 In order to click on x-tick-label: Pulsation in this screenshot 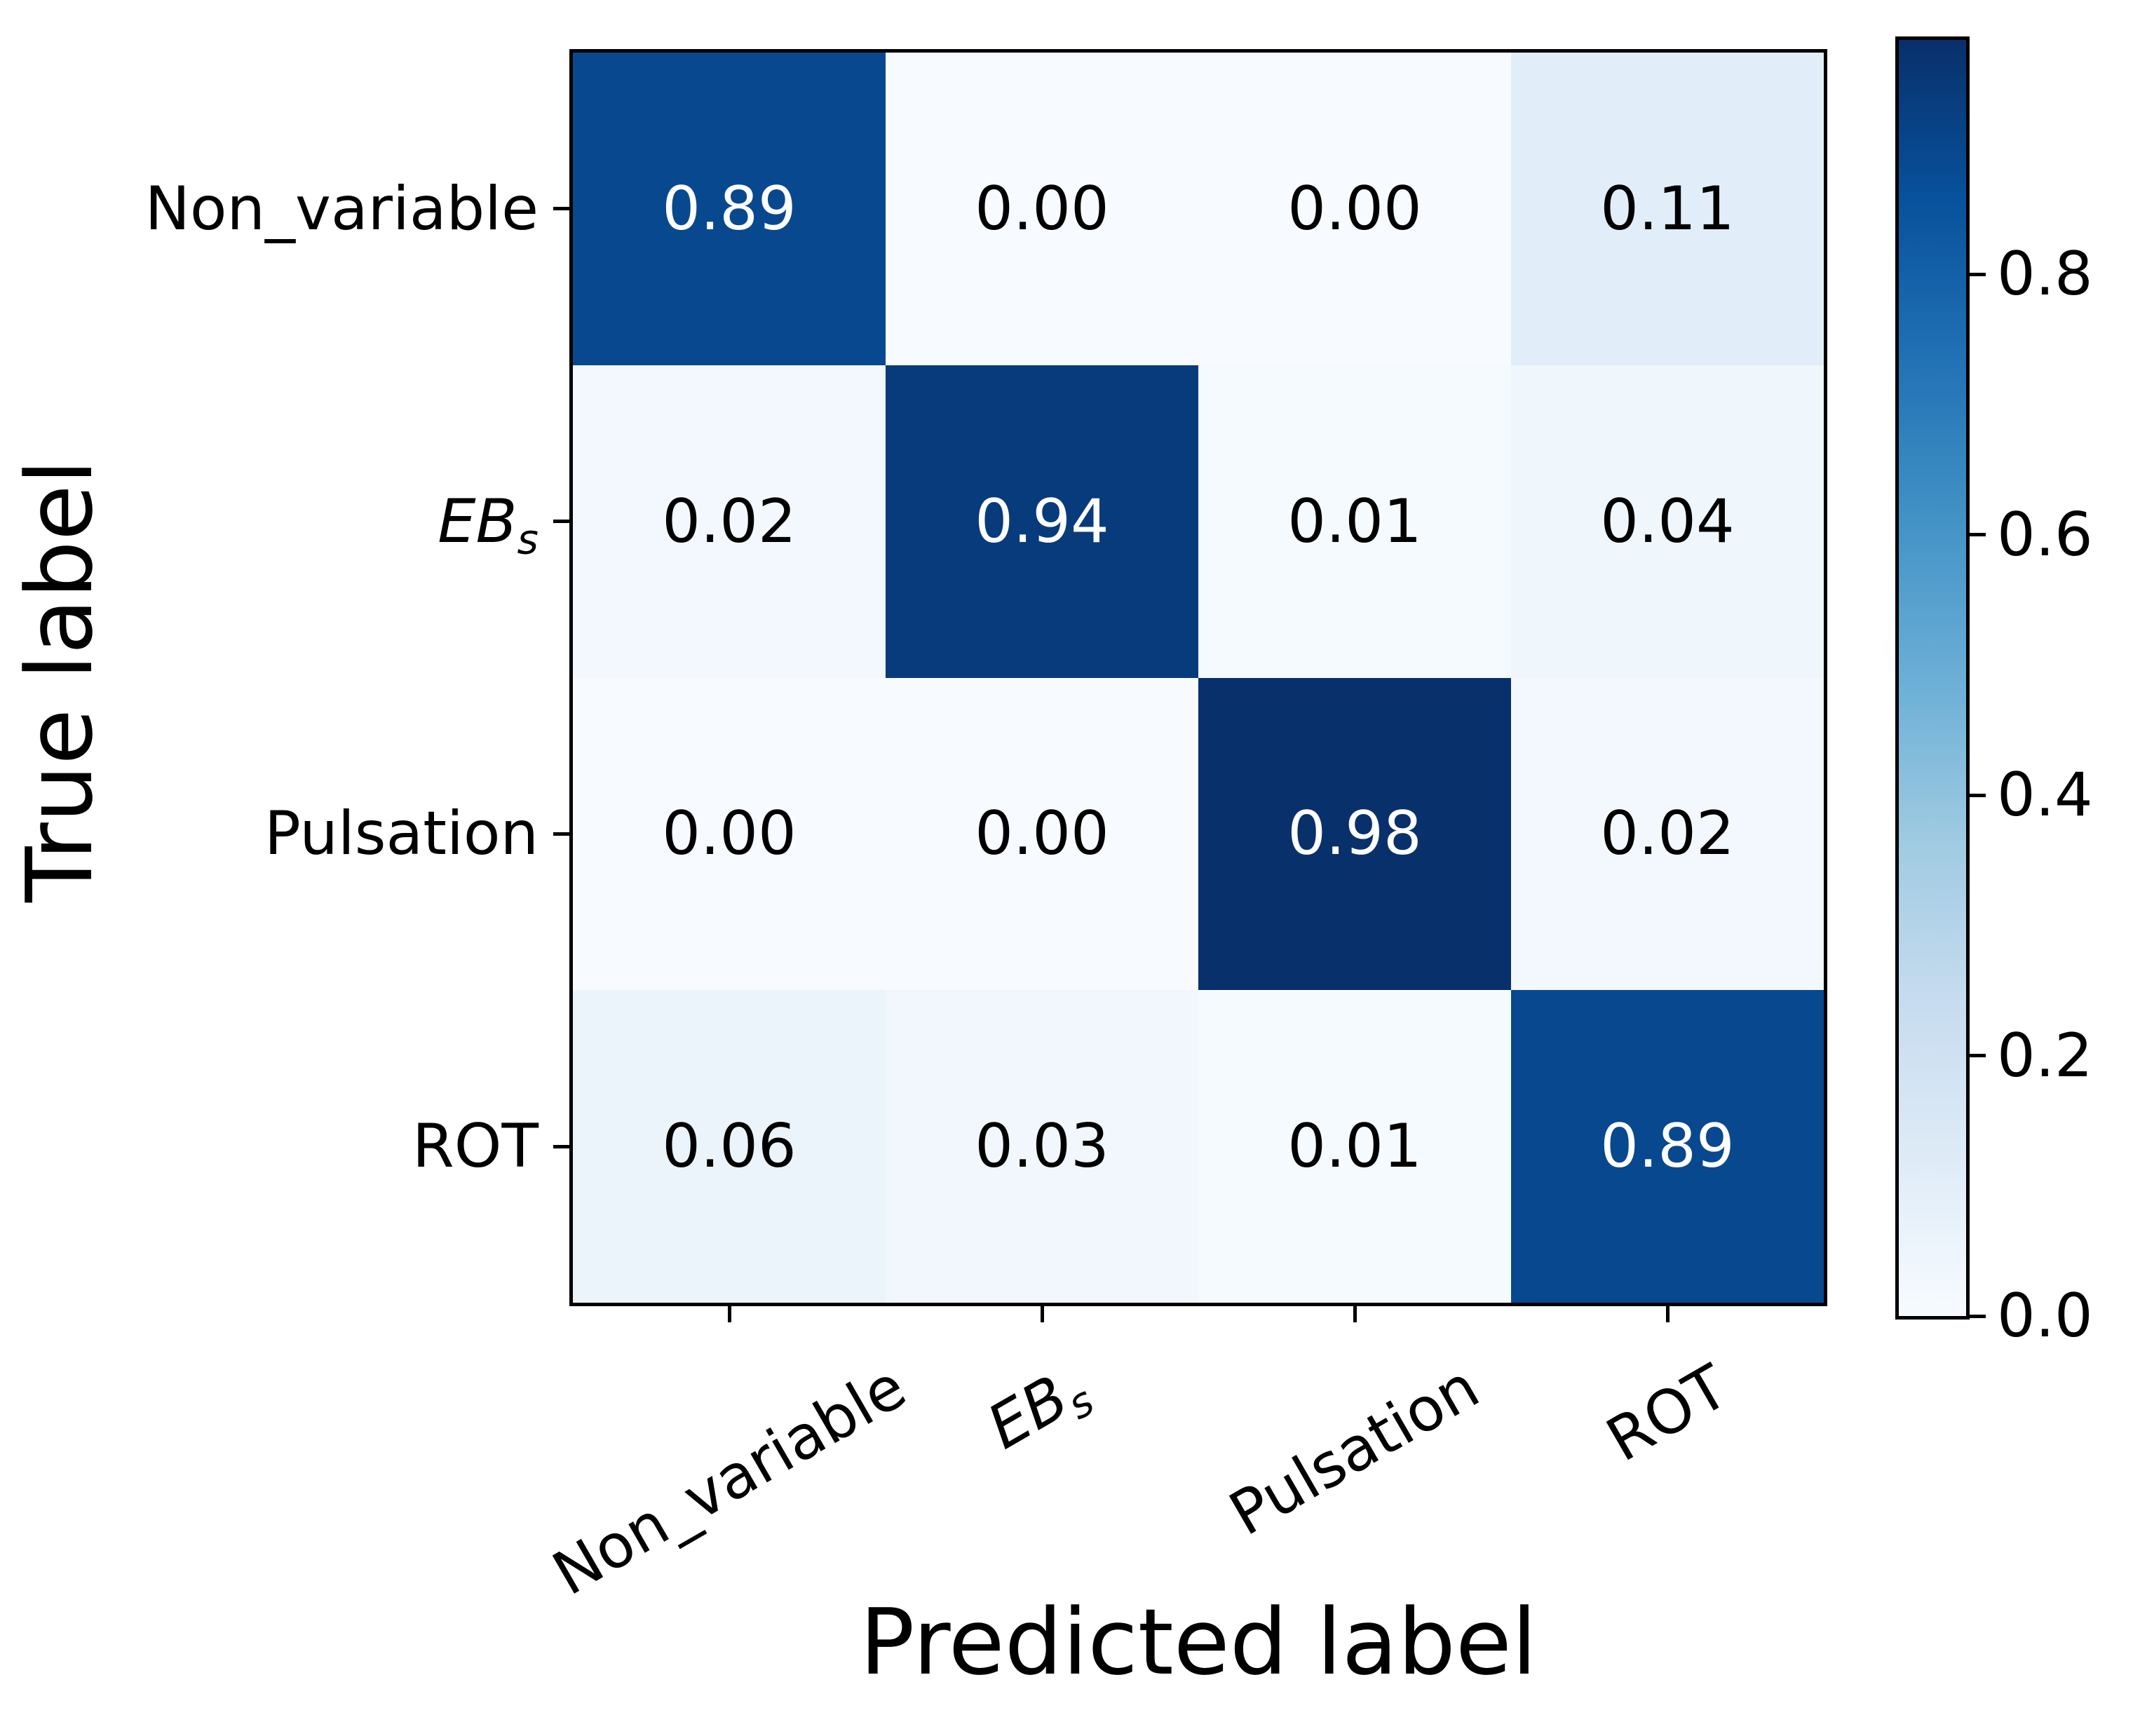, I will do `click(1355, 1450)`.